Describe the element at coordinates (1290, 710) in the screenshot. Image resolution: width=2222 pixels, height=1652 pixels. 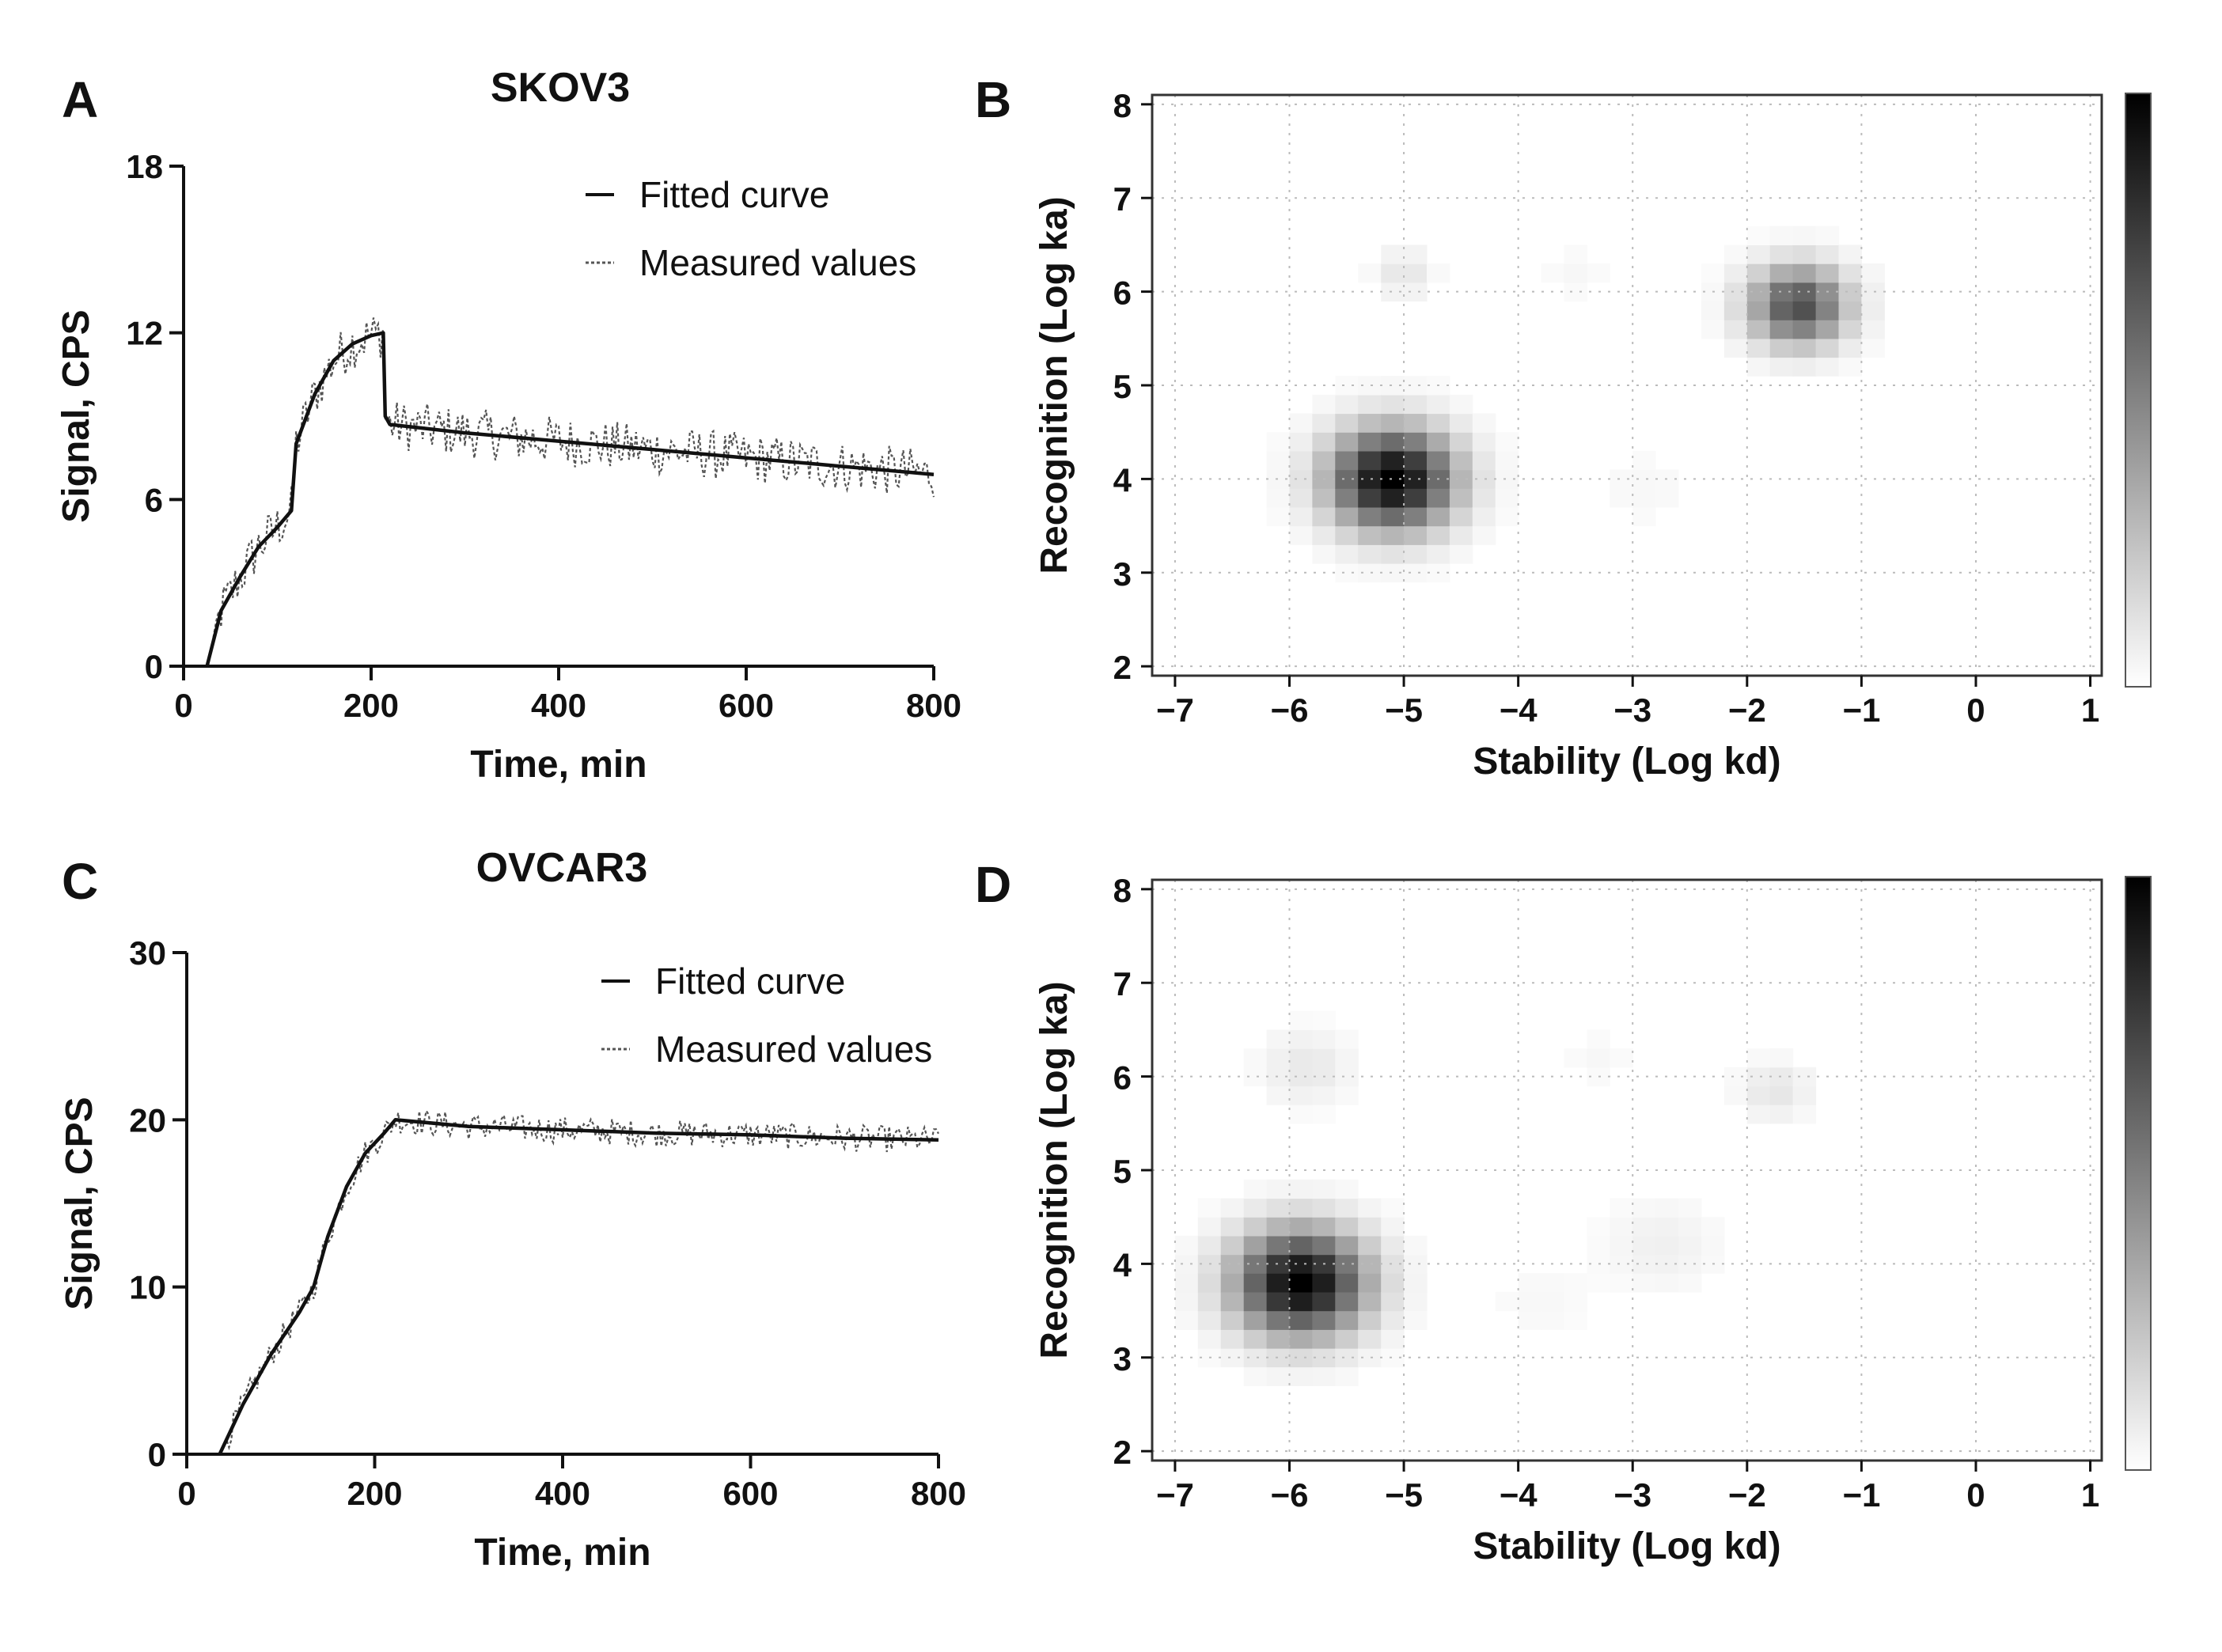
I see `x-tick-label: −6` at that location.